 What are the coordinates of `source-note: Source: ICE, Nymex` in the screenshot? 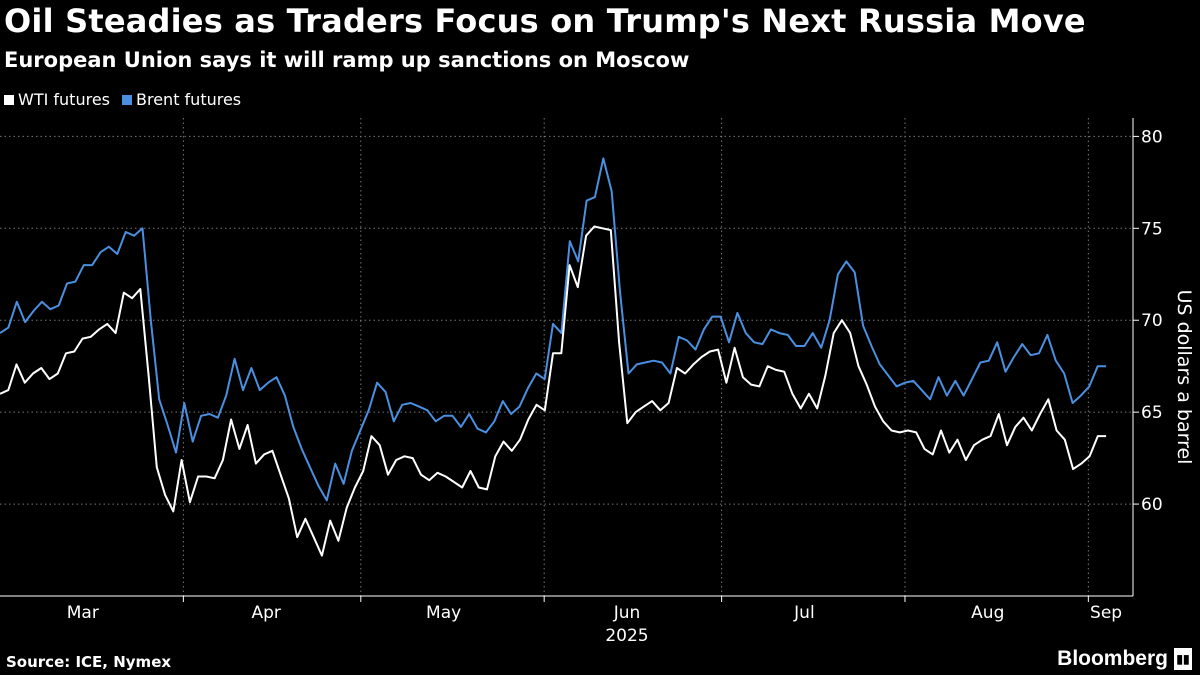 It's located at (89, 662).